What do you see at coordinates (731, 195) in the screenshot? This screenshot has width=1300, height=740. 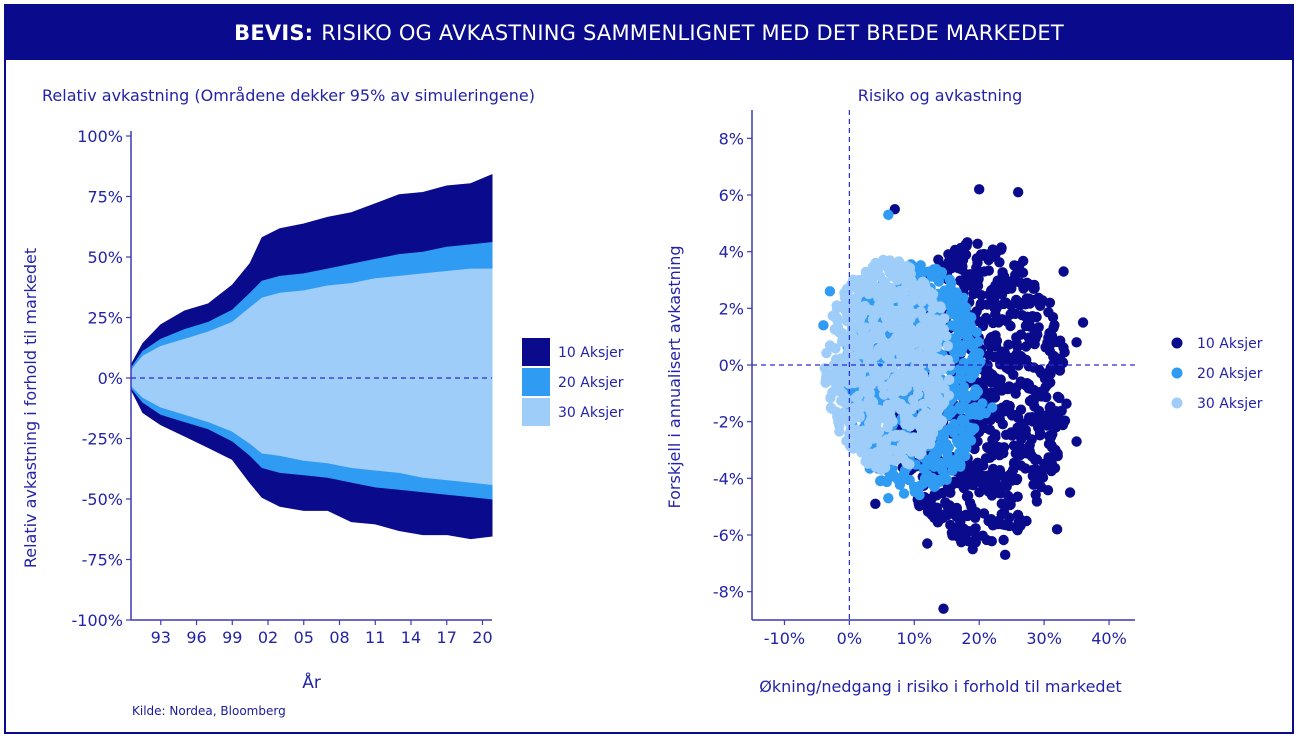 I see `y-tick-label: 6%` at bounding box center [731, 195].